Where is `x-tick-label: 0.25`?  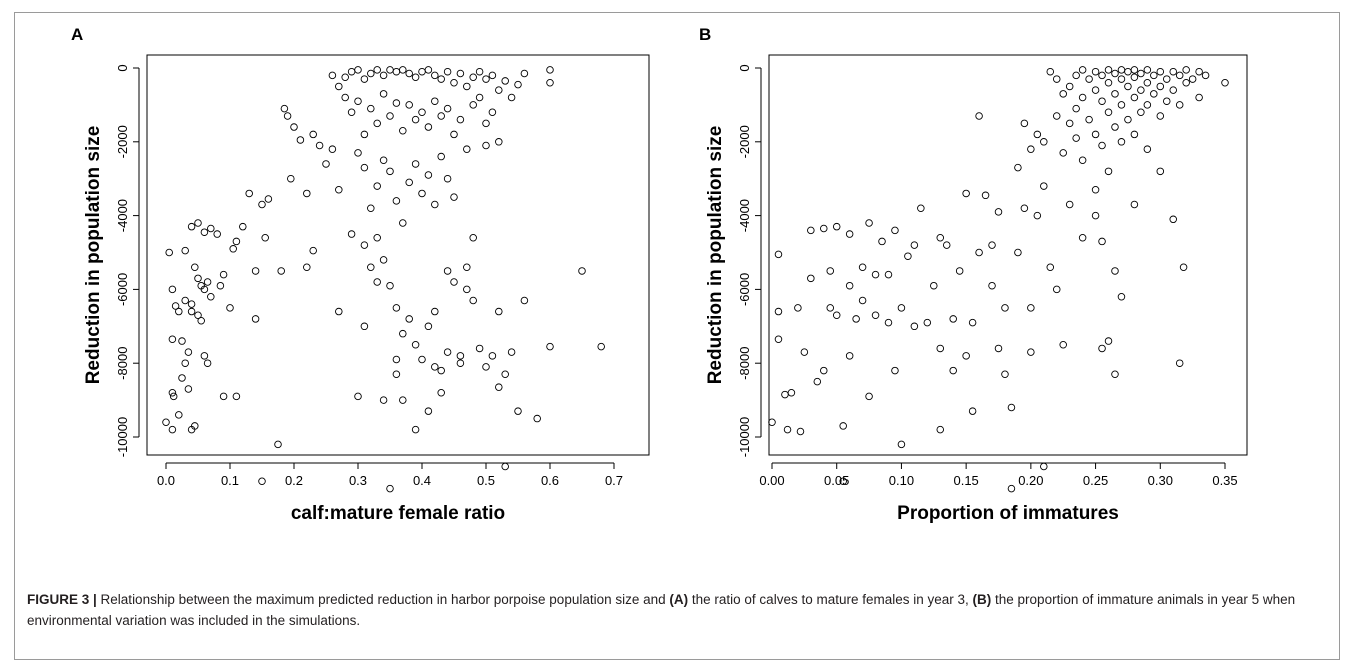
x-tick-label: 0.25 is located at coordinates (1095, 480).